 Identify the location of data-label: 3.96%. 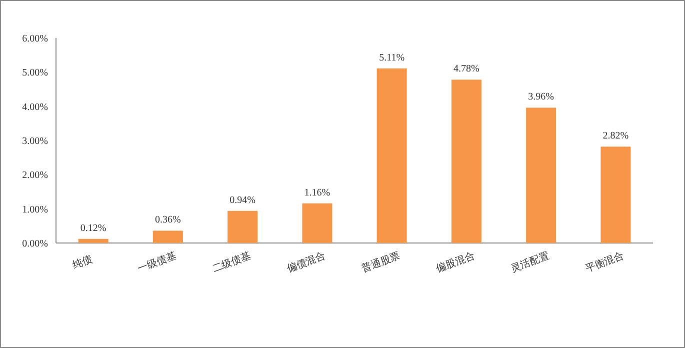
(541, 97).